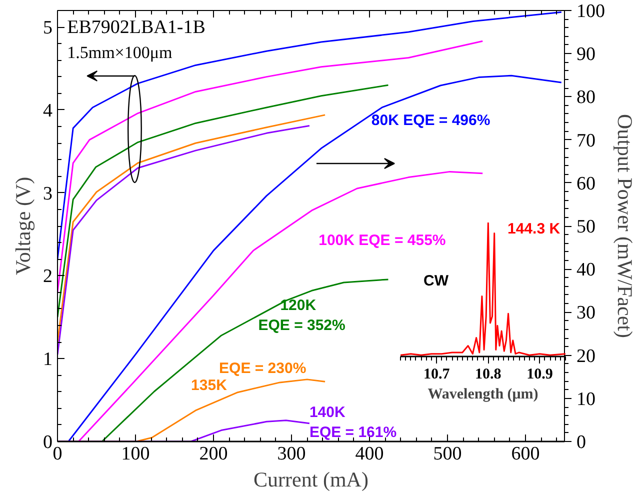 The height and width of the screenshot is (504, 640). I want to click on x-tick-label: 10.9, so click(539, 374).